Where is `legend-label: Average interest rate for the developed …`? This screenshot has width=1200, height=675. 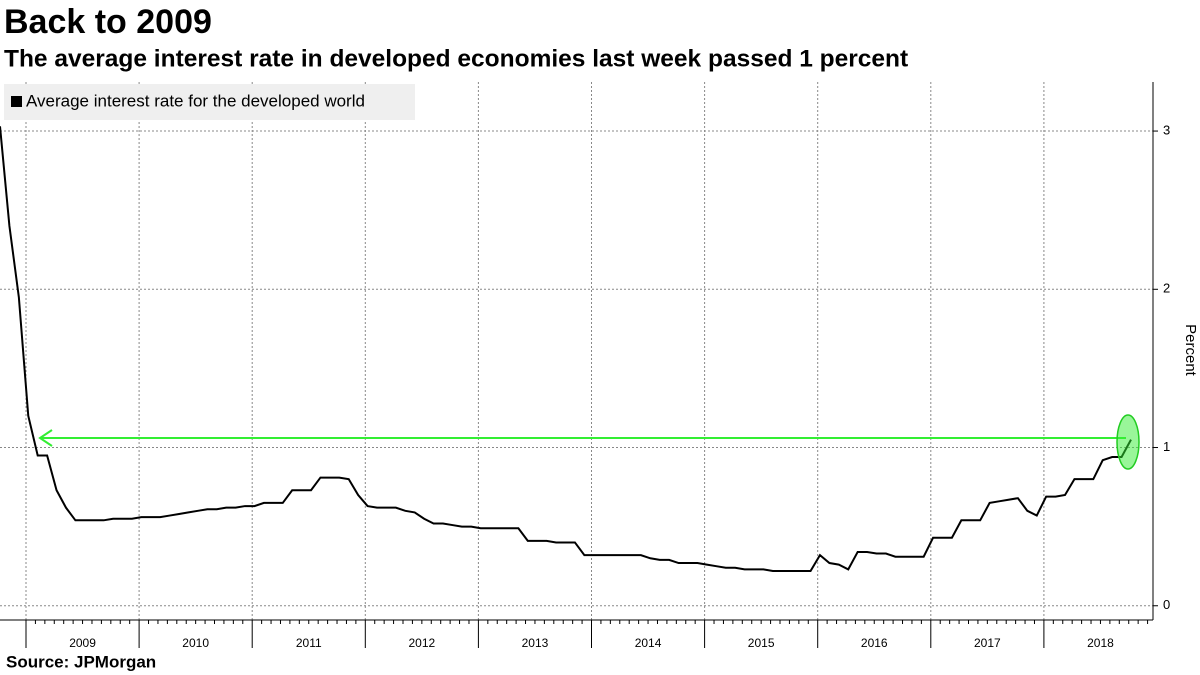
legend-label: Average interest rate for the developed … is located at coordinates (195, 100).